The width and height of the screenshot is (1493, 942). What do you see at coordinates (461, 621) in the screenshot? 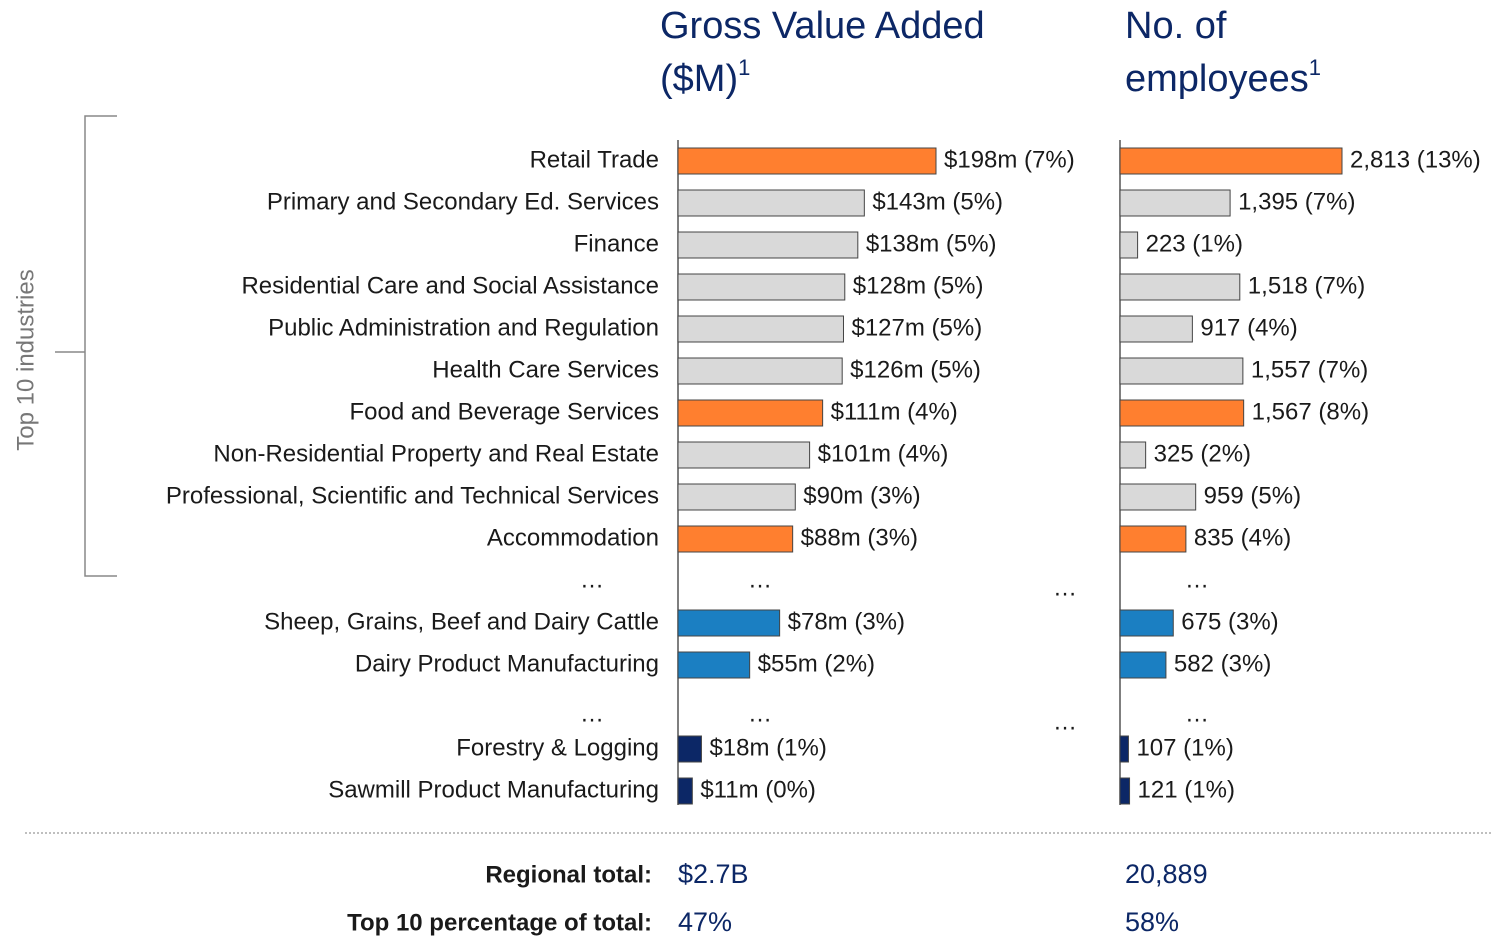
I see `category-label: Sheep, Grains, Beef and Dairy Cattle` at bounding box center [461, 621].